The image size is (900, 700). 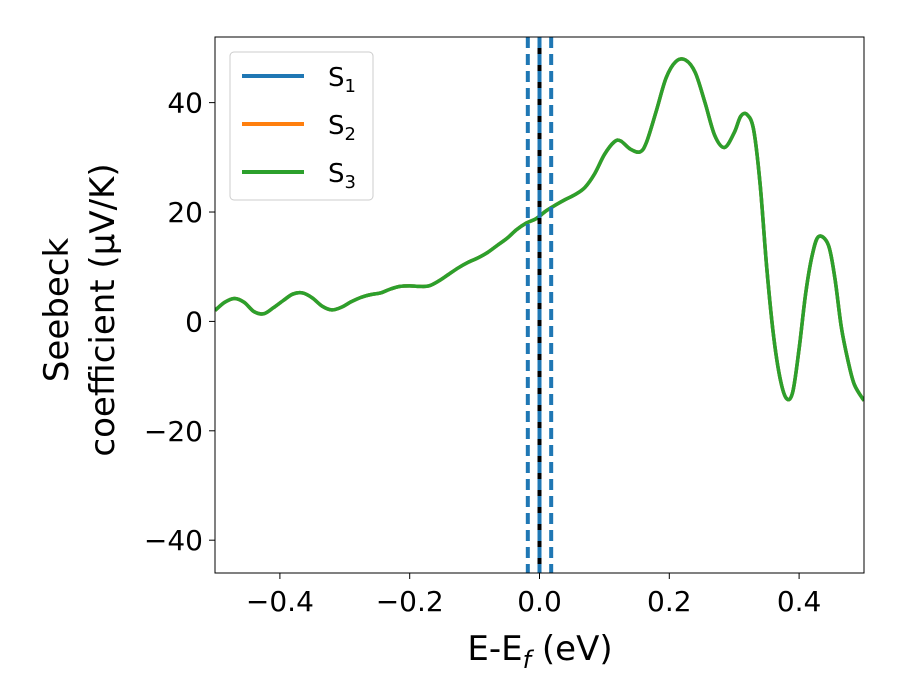 What do you see at coordinates (539, 601) in the screenshot?
I see `x-tick-label: 0.0` at bounding box center [539, 601].